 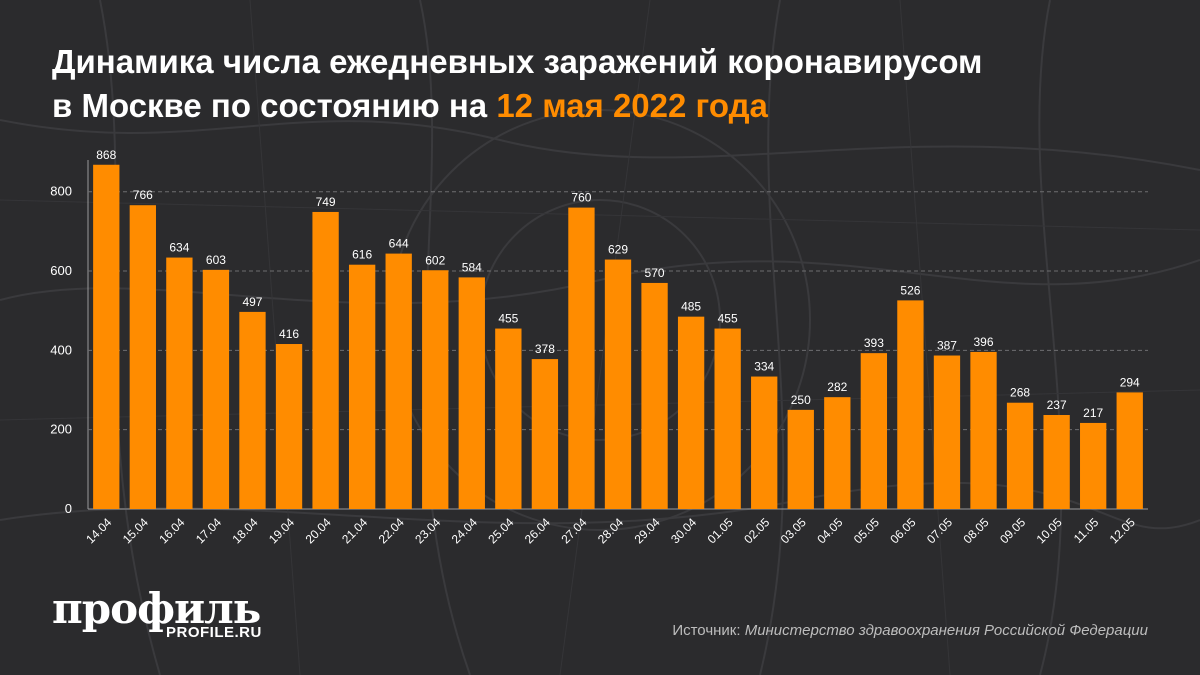 What do you see at coordinates (801, 400) in the screenshot?
I see `data-label: 250` at bounding box center [801, 400].